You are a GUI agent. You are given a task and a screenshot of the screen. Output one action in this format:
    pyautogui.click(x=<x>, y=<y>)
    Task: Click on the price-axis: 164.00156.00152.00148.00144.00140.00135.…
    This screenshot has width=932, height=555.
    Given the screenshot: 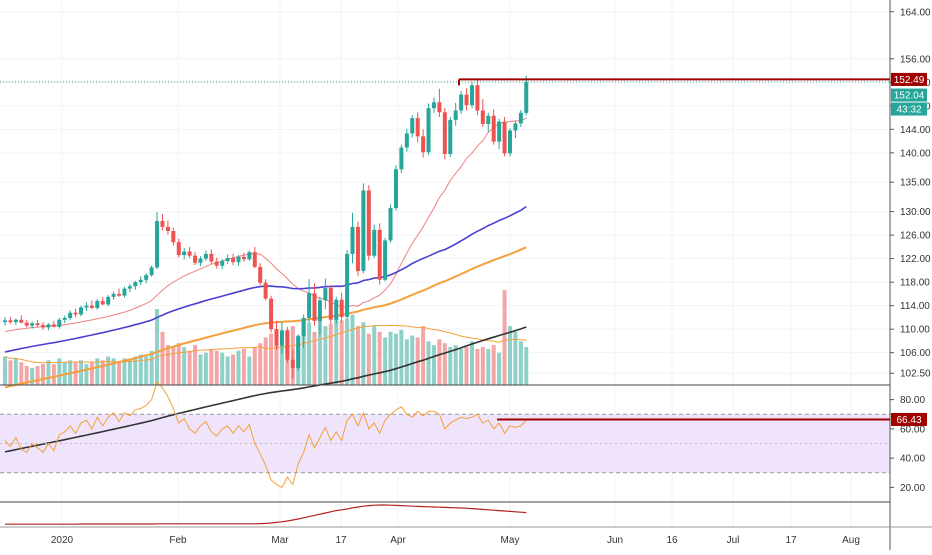 What is the action you would take?
    pyautogui.click(x=910, y=193)
    